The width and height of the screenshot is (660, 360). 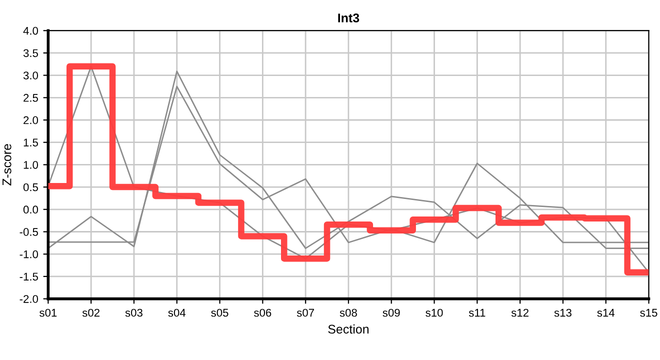 I want to click on x-tick-label: s15, so click(x=649, y=312).